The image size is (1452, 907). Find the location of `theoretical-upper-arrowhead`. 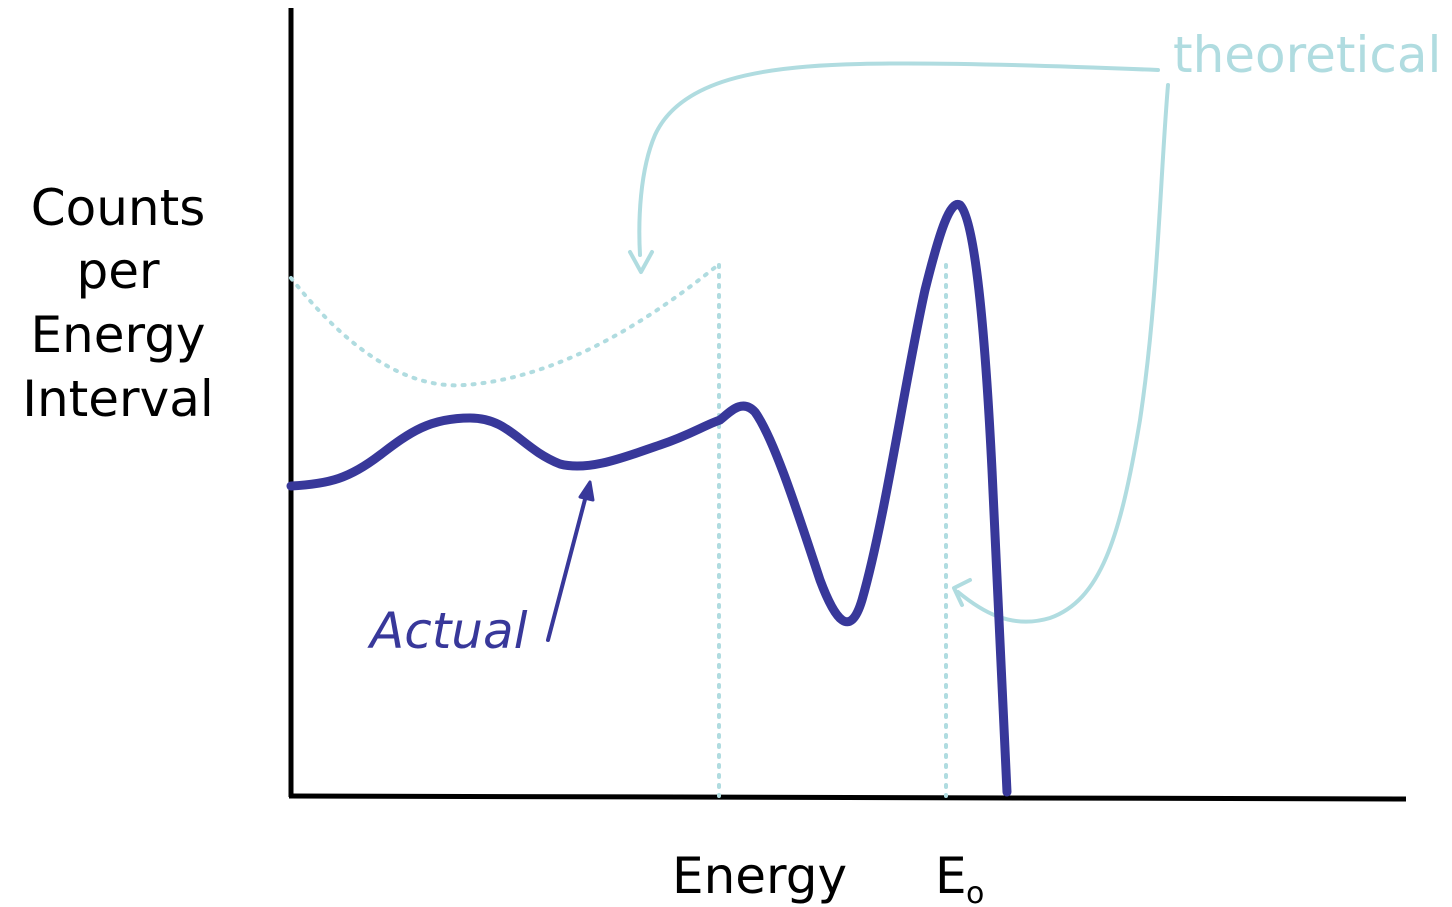

theoretical-upper-arrowhead is located at coordinates (641, 262).